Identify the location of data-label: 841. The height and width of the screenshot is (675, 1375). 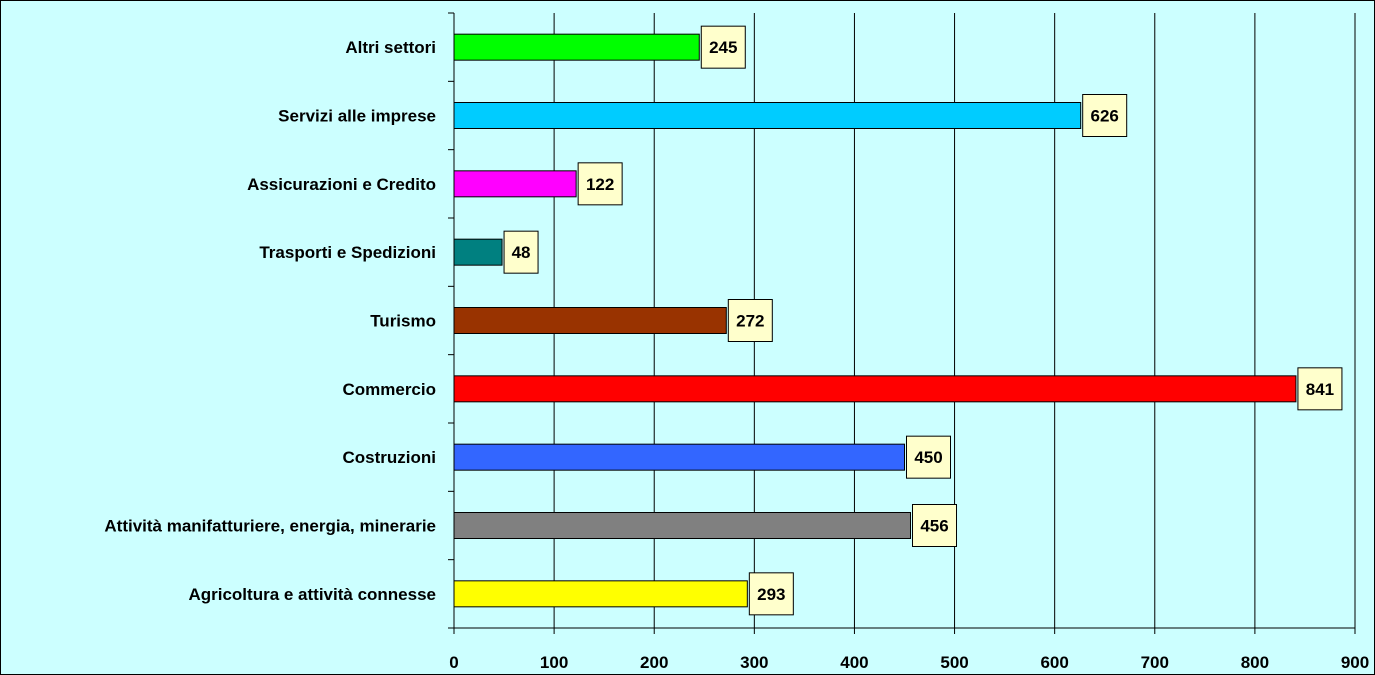
(1320, 389).